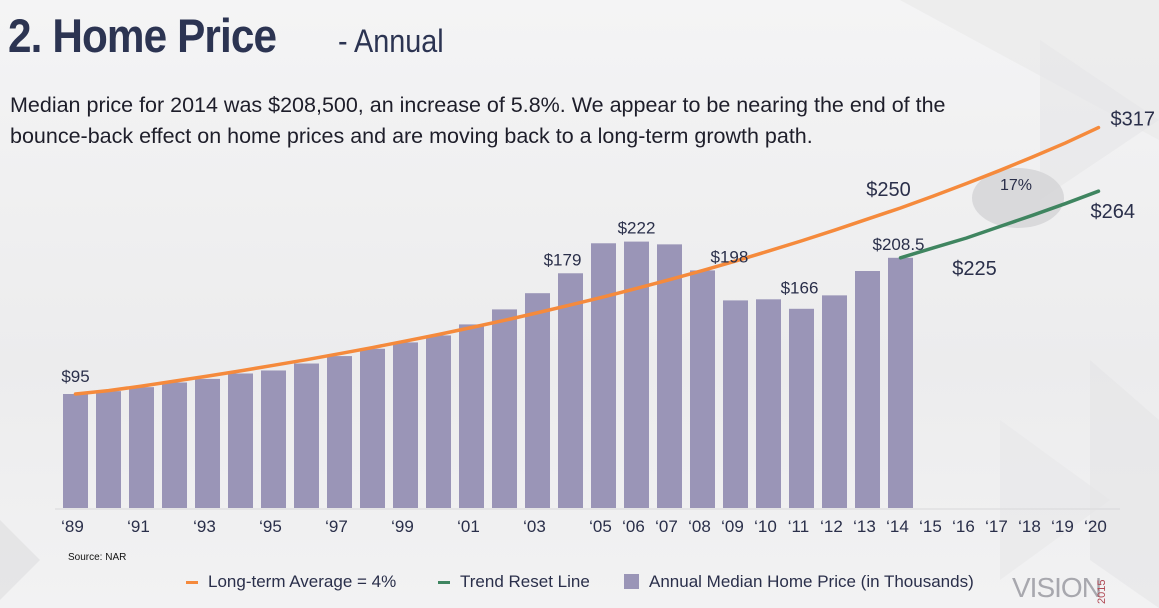  What do you see at coordinates (669, 376) in the screenshot?
I see `bar-2007` at bounding box center [669, 376].